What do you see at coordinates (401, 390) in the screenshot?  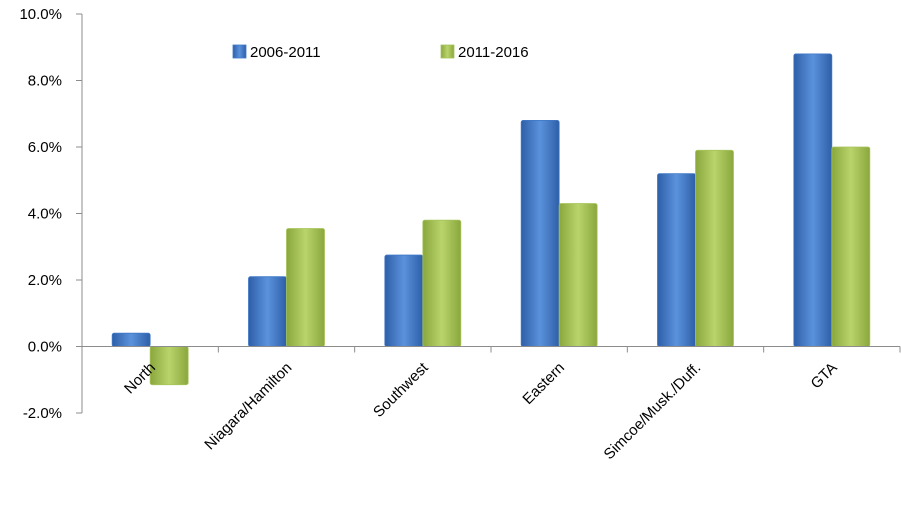 I see `x-category-label: Southwest` at bounding box center [401, 390].